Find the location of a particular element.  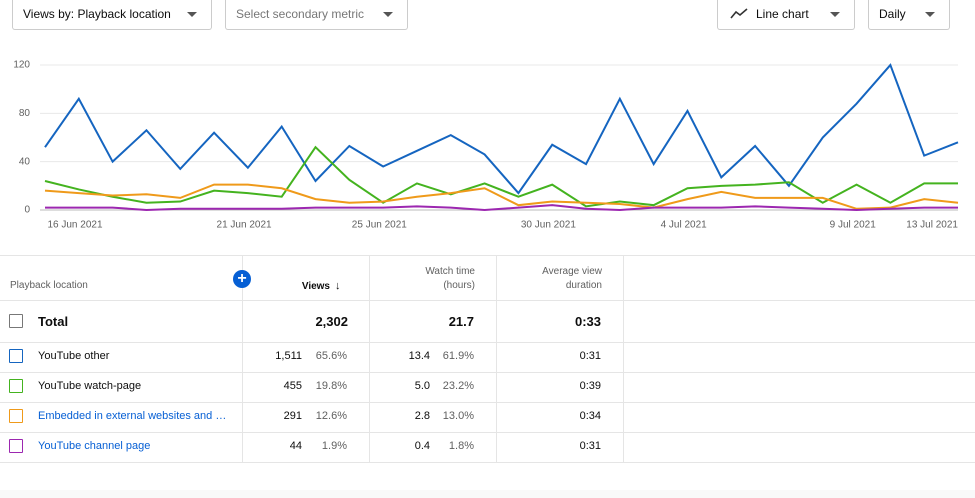

footer-bg is located at coordinates (487, 494).